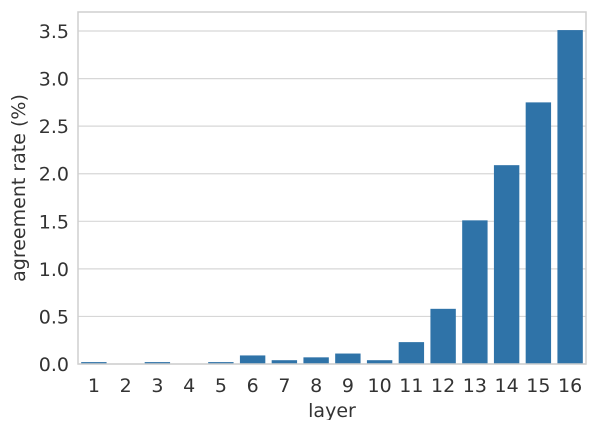 The image size is (591, 424). Describe the element at coordinates (54, 198) in the screenshot. I see `y-tick-labels: 0.0 0.5 1.0 1.5 2.0 2.5 3.0 3.5` at that location.